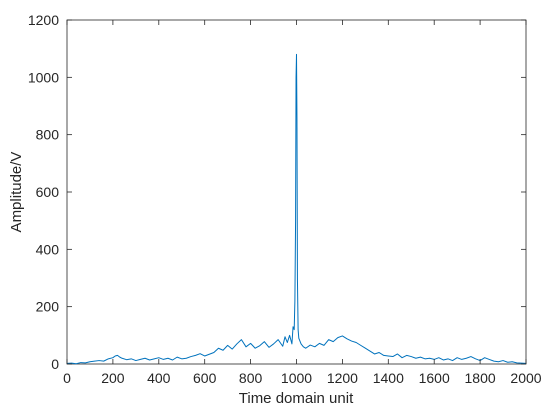 This screenshot has height=410, width=550. What do you see at coordinates (16, 192) in the screenshot?
I see `y-axis-title: Amplitude/V` at bounding box center [16, 192].